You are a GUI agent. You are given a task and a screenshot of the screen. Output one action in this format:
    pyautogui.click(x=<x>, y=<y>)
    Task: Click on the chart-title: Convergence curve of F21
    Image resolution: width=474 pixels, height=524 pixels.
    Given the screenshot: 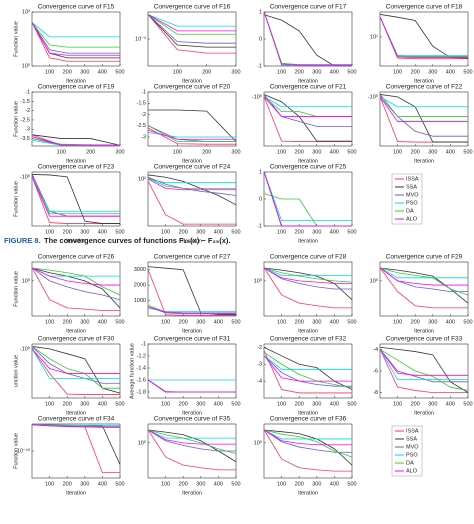 What is the action you would take?
    pyautogui.click(x=308, y=87)
    